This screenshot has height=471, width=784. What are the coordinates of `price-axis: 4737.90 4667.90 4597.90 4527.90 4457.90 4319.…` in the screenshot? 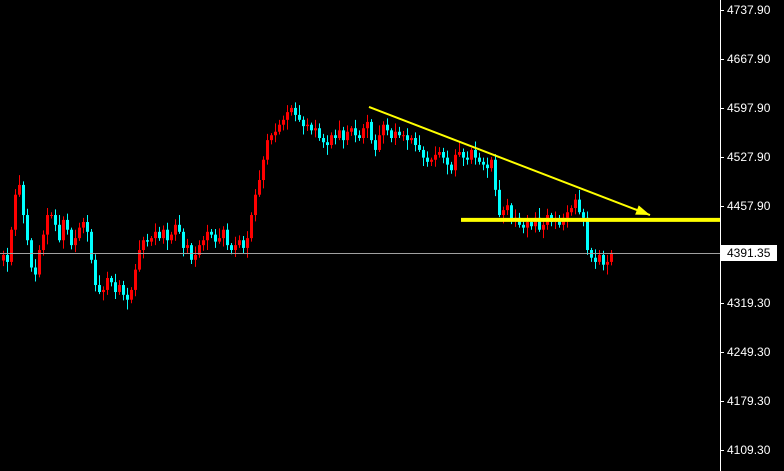 It's located at (748, 230).